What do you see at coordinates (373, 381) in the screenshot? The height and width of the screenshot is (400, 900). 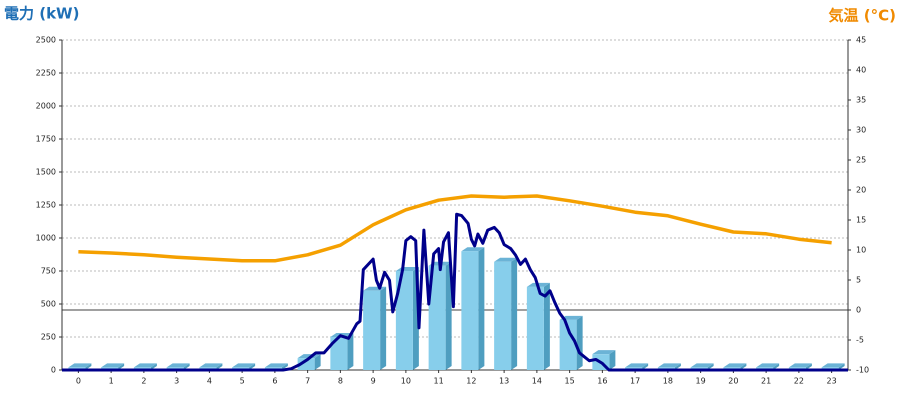 I see `x-tick-label: 9` at bounding box center [373, 381].